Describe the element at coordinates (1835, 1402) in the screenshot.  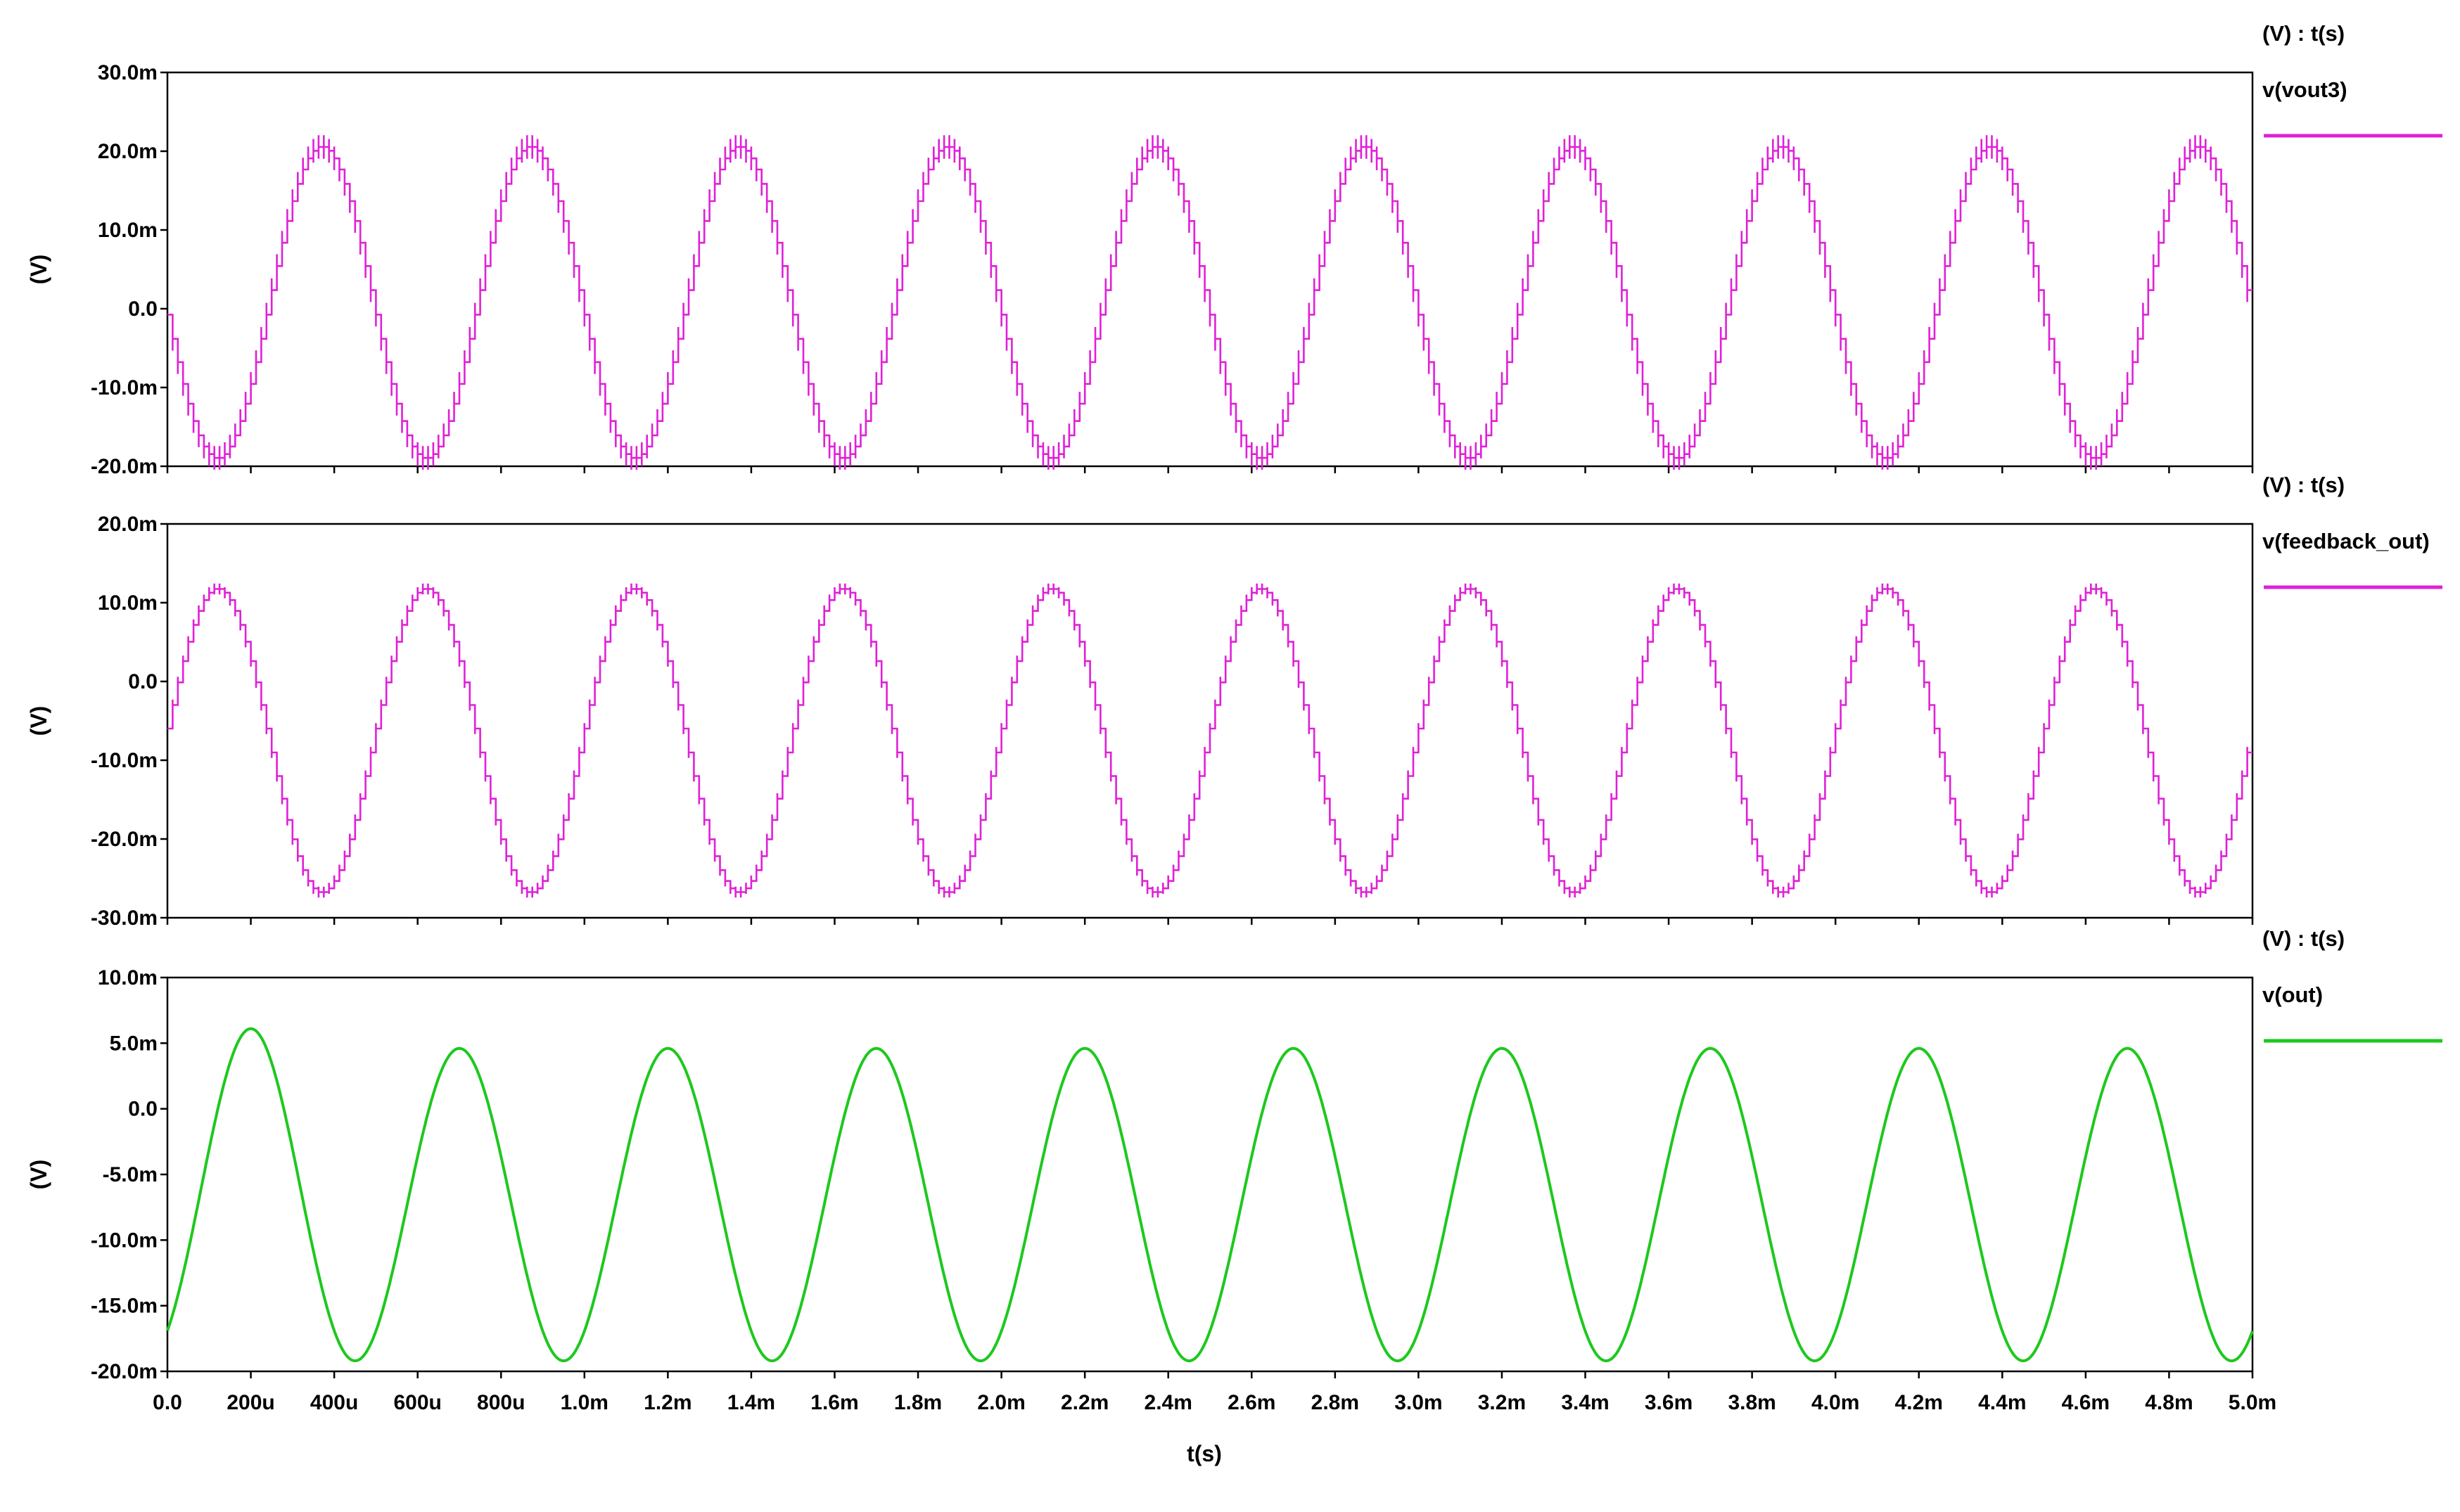
I see `x-tick-label: 4.0m` at that location.